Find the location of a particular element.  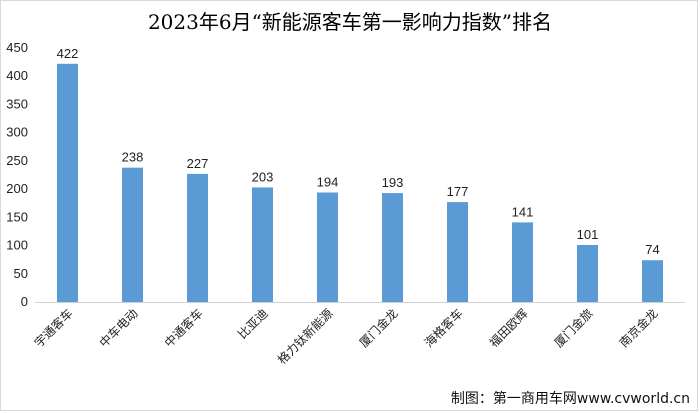

data-label: 141 is located at coordinates (523, 211).